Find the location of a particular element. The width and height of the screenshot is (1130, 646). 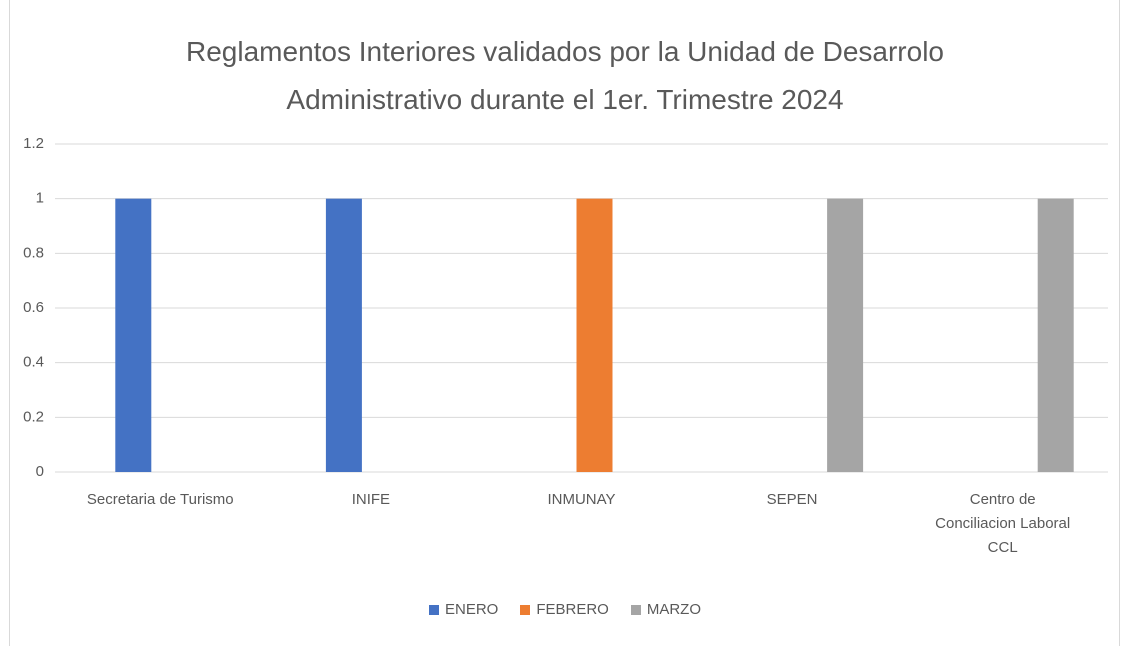

x-tick-label: INMUNAY is located at coordinates (581, 499).